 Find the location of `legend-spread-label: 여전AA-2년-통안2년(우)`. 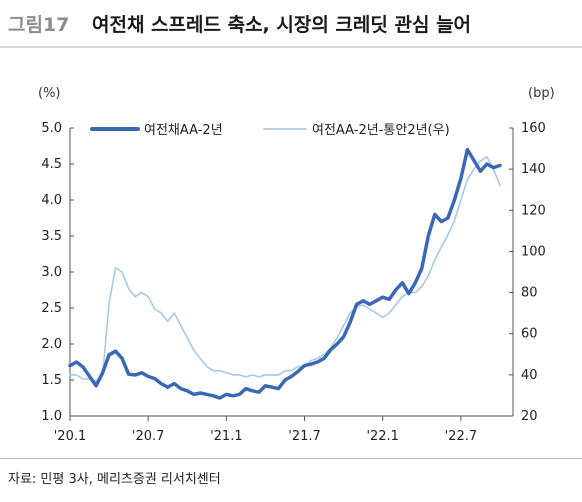

legend-spread-label: 여전AA-2년-통안2년(우) is located at coordinates (381, 130).